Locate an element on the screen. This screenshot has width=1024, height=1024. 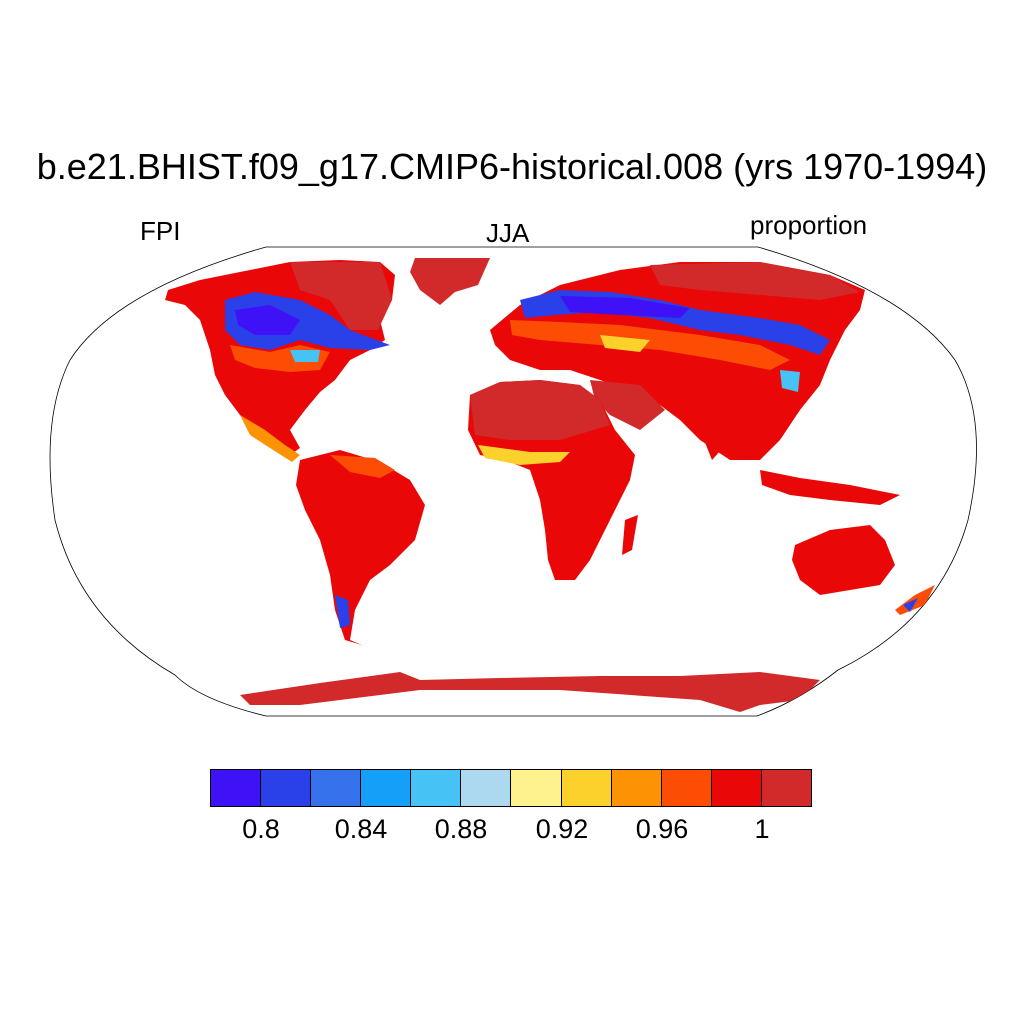
colorbar-tick-label: 1 is located at coordinates (762, 829).